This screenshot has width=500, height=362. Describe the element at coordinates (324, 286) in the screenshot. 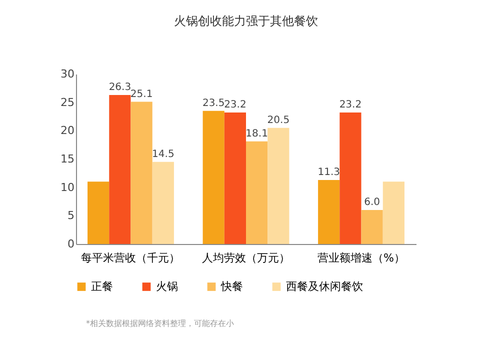

I see `legend-label: 西餐及休闲餐饮` at that location.